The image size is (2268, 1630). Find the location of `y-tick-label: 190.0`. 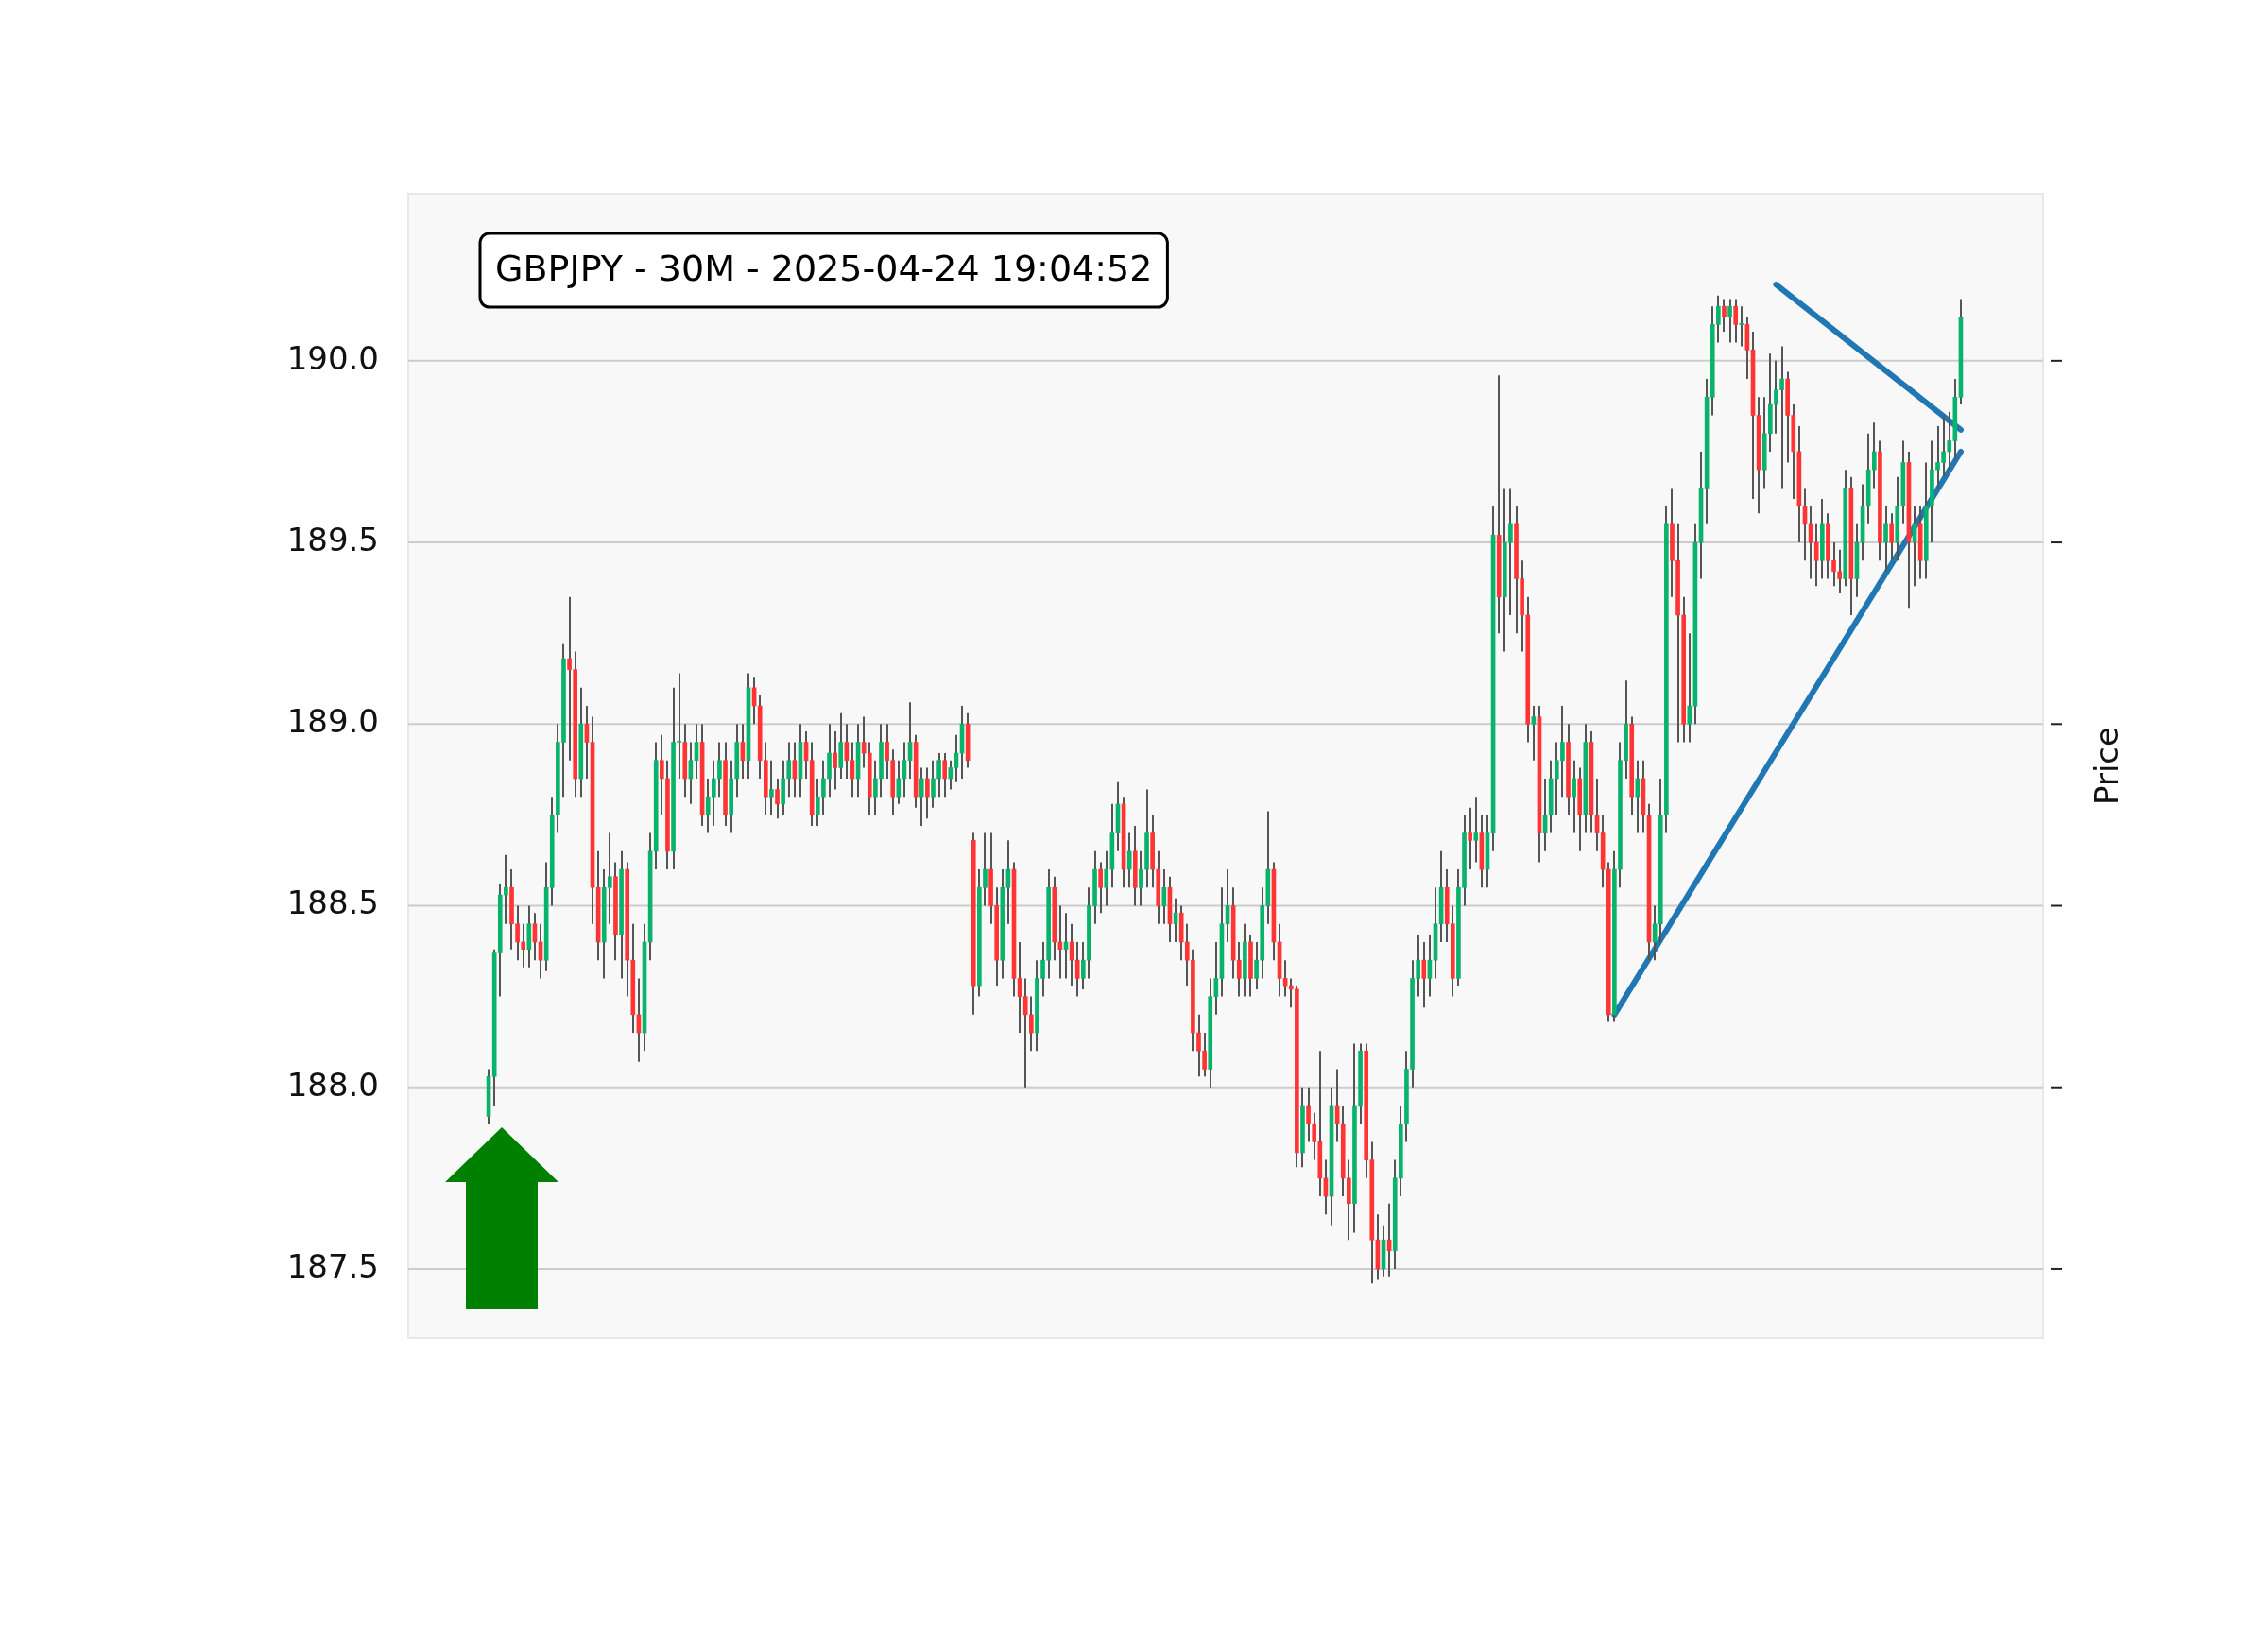

y-tick-label: 190.0 is located at coordinates (332, 358).